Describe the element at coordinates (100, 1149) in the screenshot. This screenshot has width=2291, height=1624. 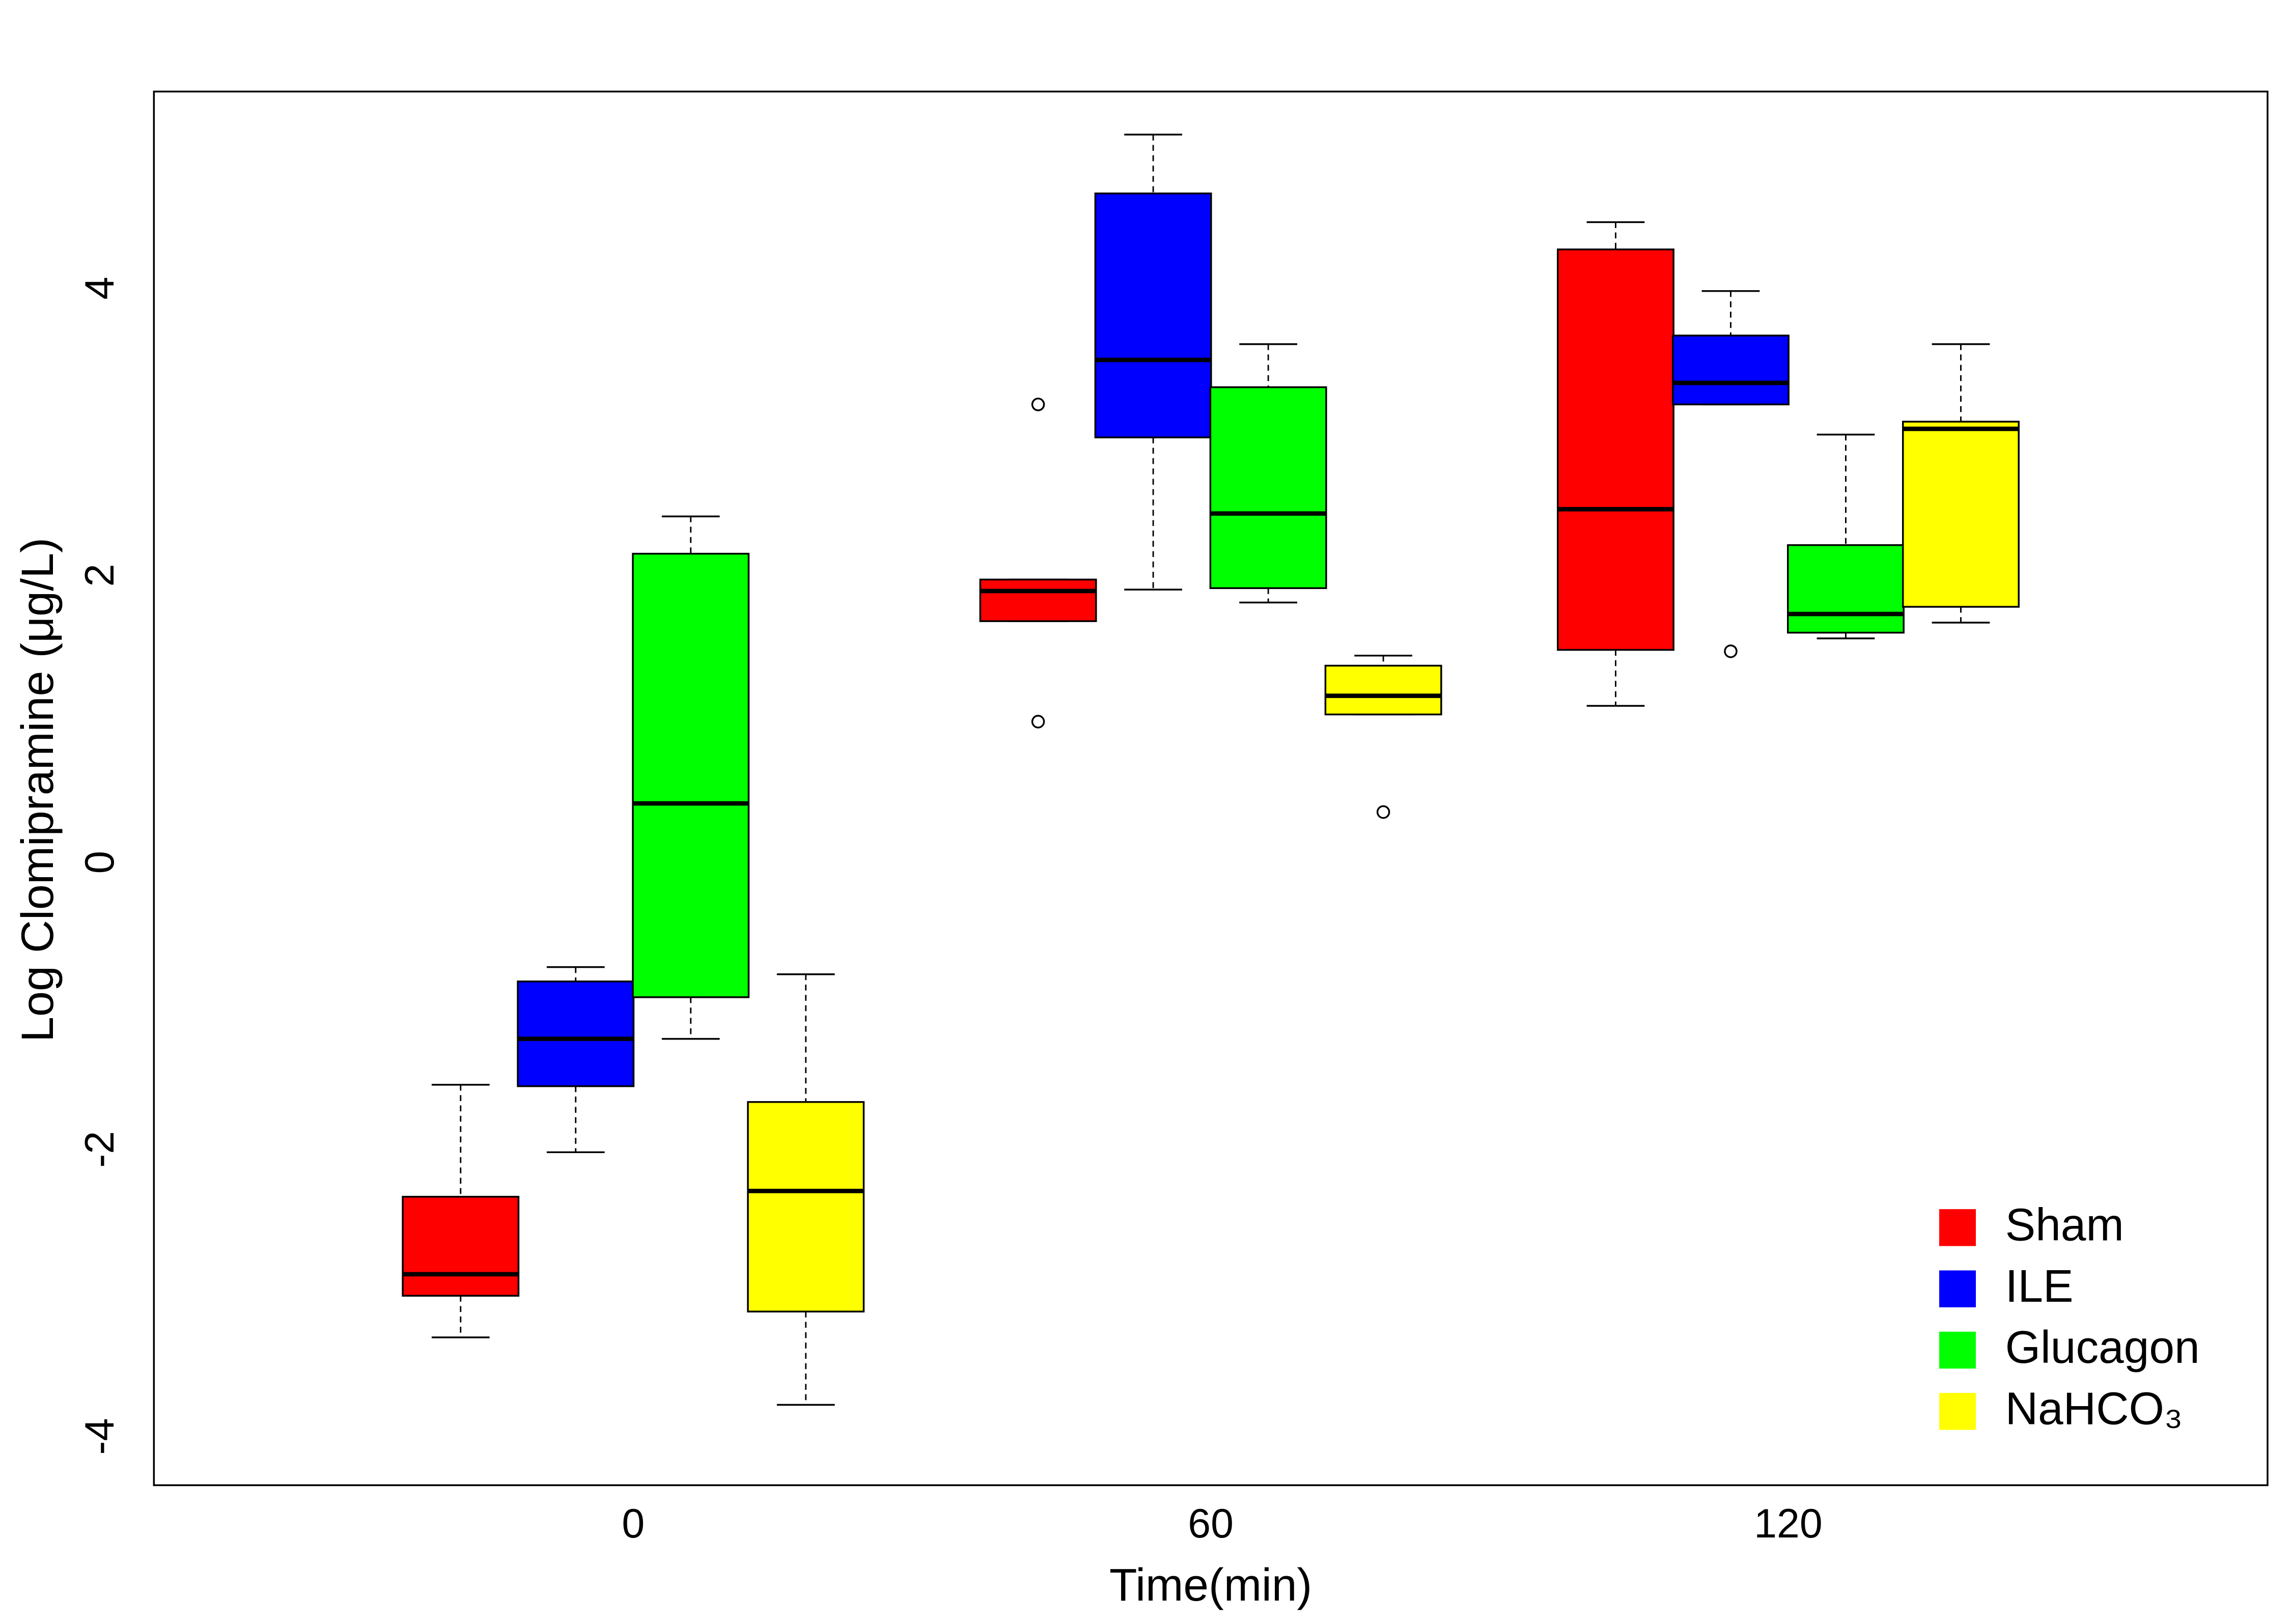
I see `y-tick-label: -2` at that location.